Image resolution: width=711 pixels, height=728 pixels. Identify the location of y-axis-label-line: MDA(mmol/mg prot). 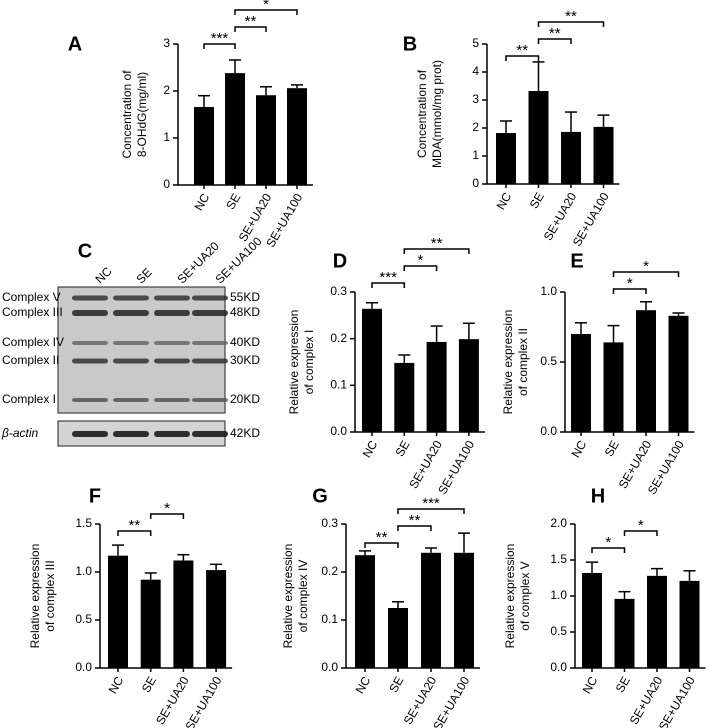
(437, 114).